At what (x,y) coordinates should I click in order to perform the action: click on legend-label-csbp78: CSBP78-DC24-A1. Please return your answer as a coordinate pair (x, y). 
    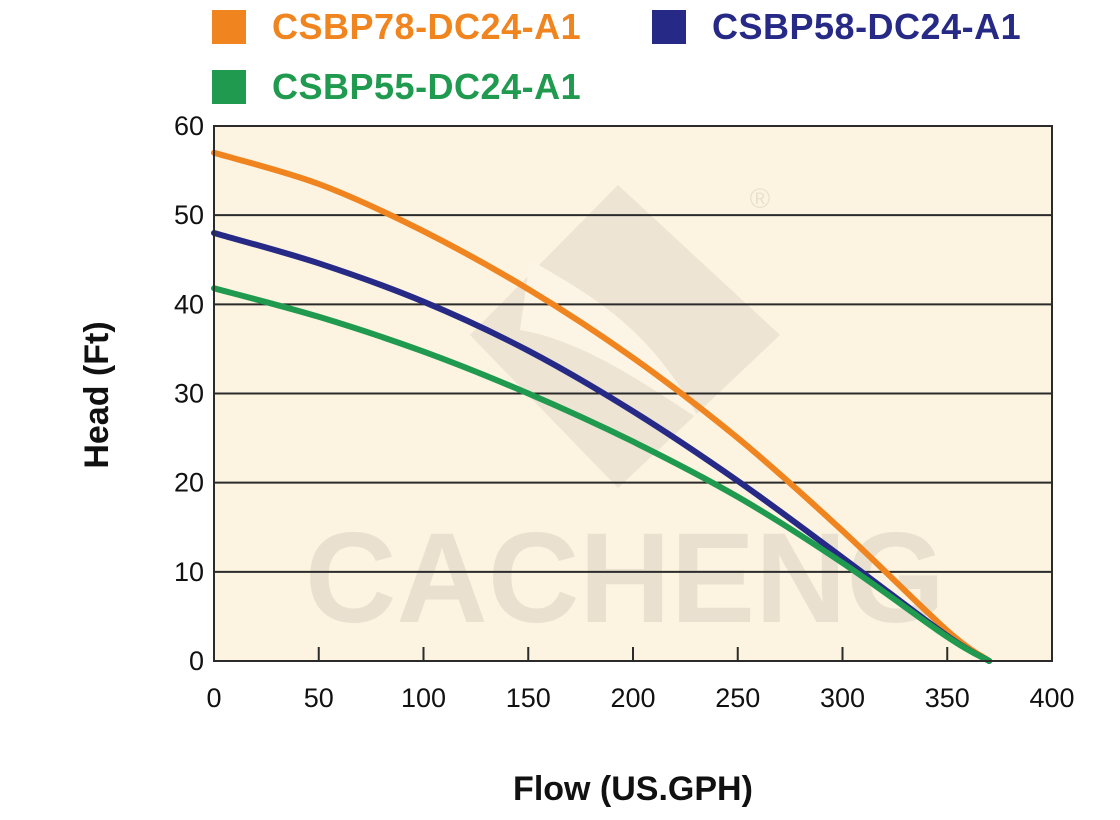
    Looking at the image, I should click on (427, 26).